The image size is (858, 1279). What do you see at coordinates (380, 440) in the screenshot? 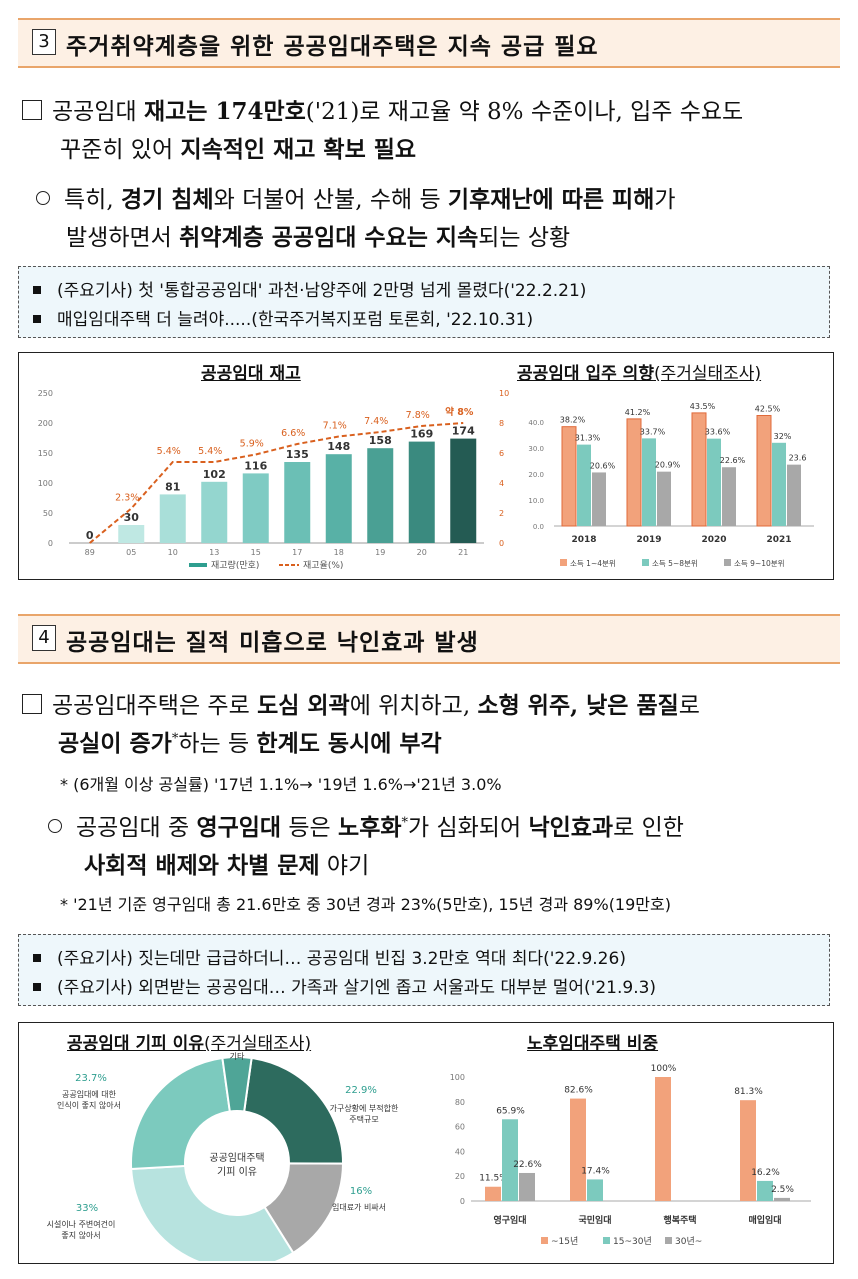
I see `data-label: 158` at bounding box center [380, 440].